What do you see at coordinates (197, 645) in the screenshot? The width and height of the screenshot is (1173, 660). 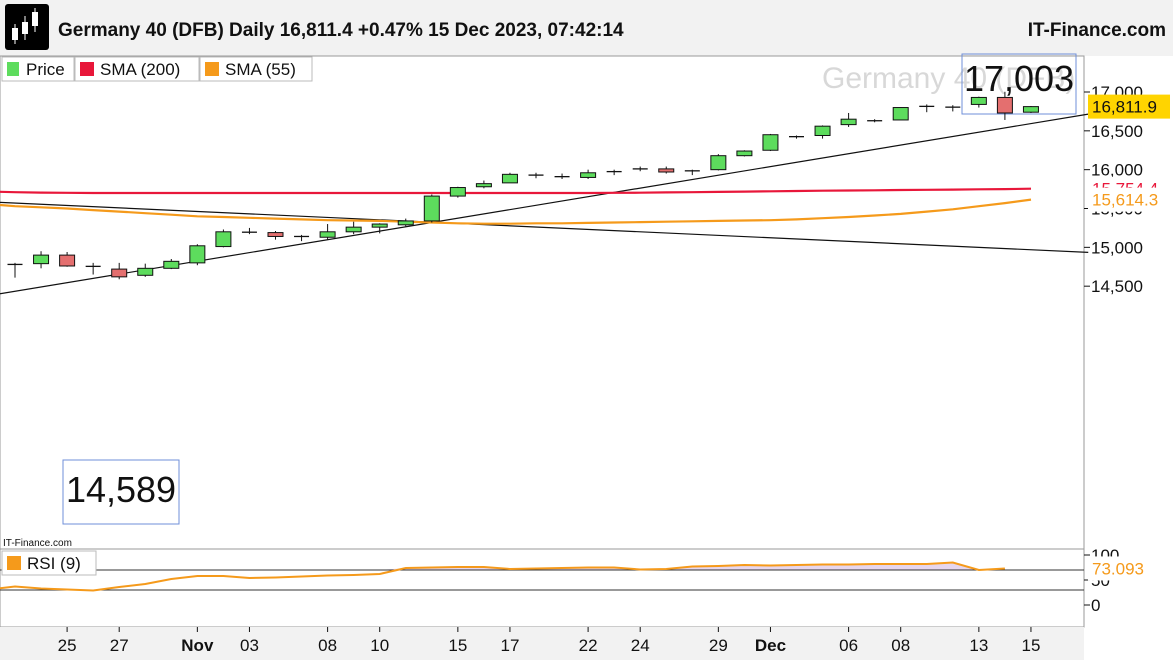 I see `x-tick-label: Nov` at bounding box center [197, 645].